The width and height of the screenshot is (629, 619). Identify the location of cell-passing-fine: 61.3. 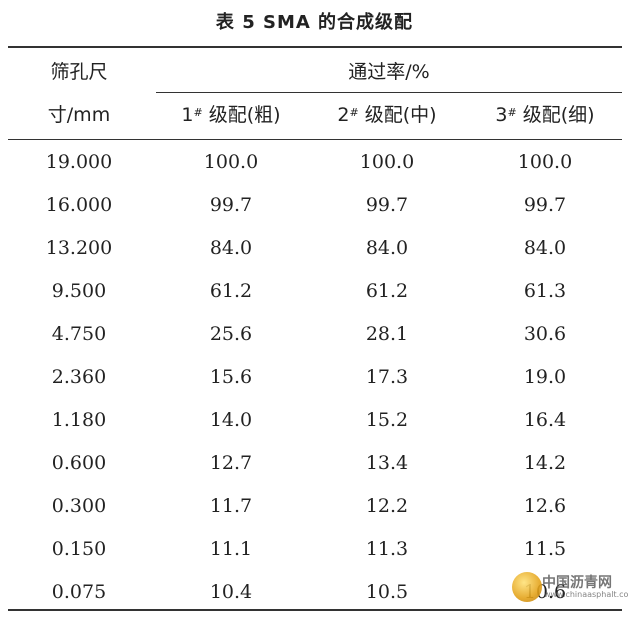
(545, 291).